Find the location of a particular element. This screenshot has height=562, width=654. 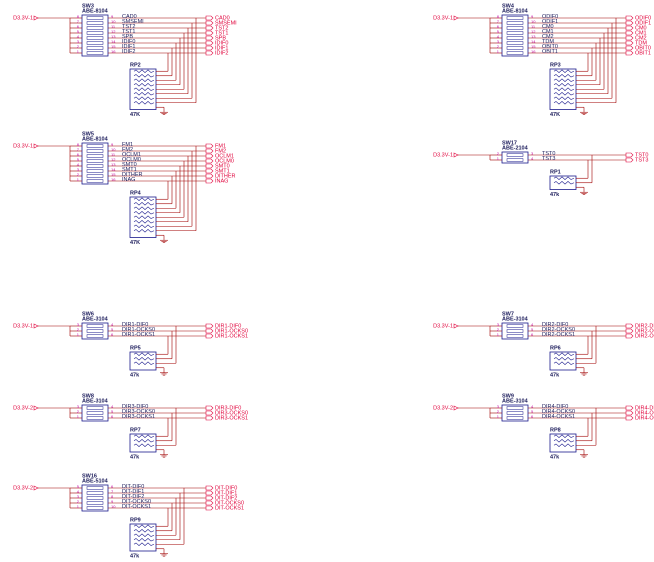

signal-label: TDM is located at coordinates (548, 42).